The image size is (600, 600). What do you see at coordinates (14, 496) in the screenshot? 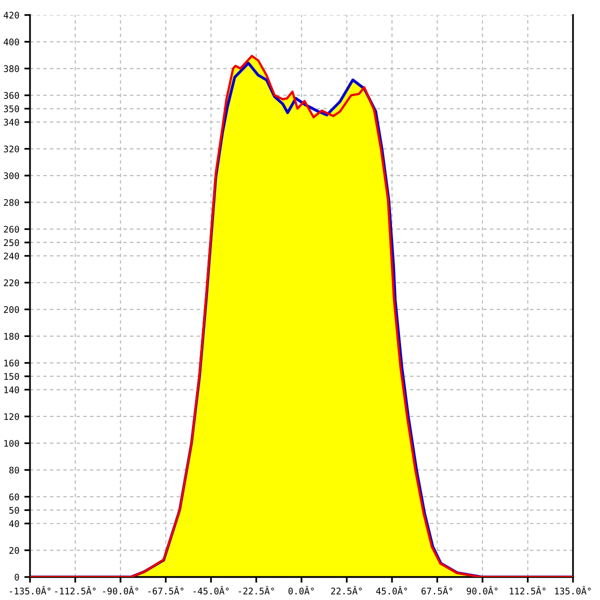
I see `y-tick-label: 60` at bounding box center [14, 496].